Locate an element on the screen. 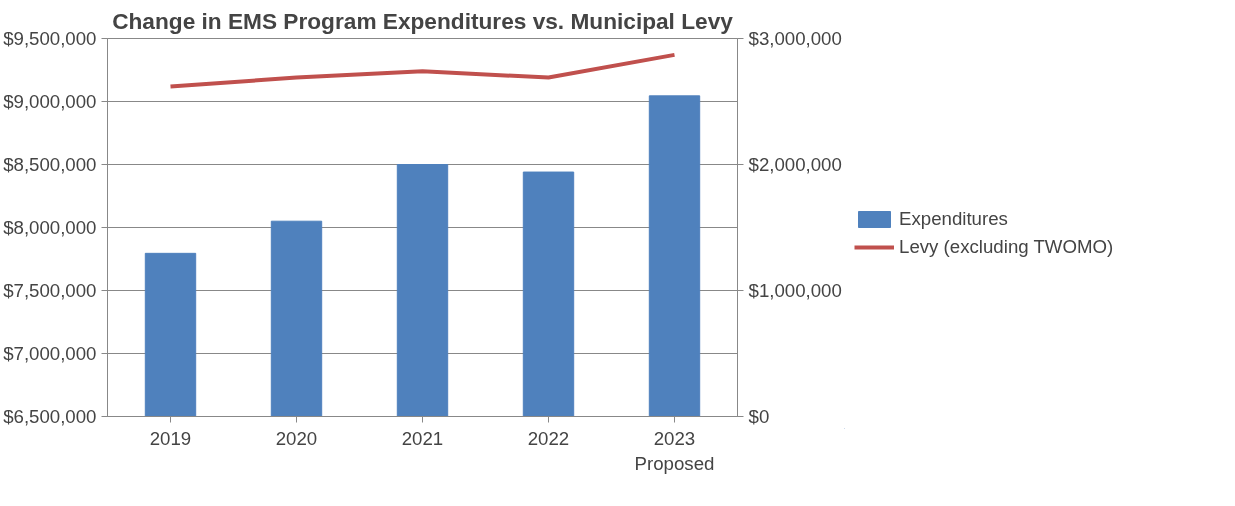  y-tick-label: $6,500,000 is located at coordinates (50, 416).